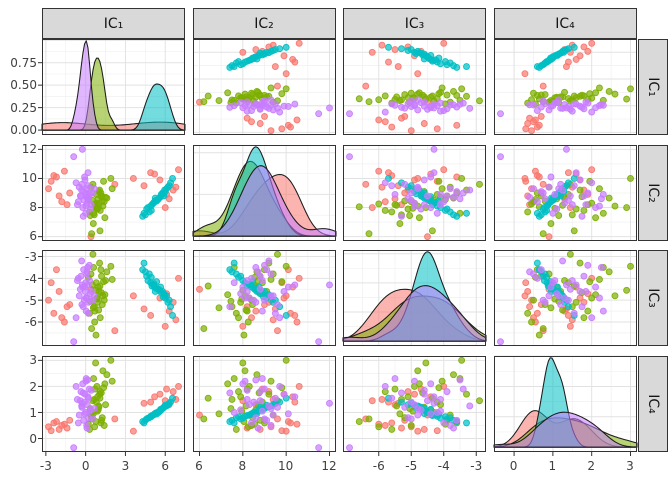 The height and width of the screenshot is (480, 672). I want to click on top-strip-ic1-label: IC₁, so click(113, 23).